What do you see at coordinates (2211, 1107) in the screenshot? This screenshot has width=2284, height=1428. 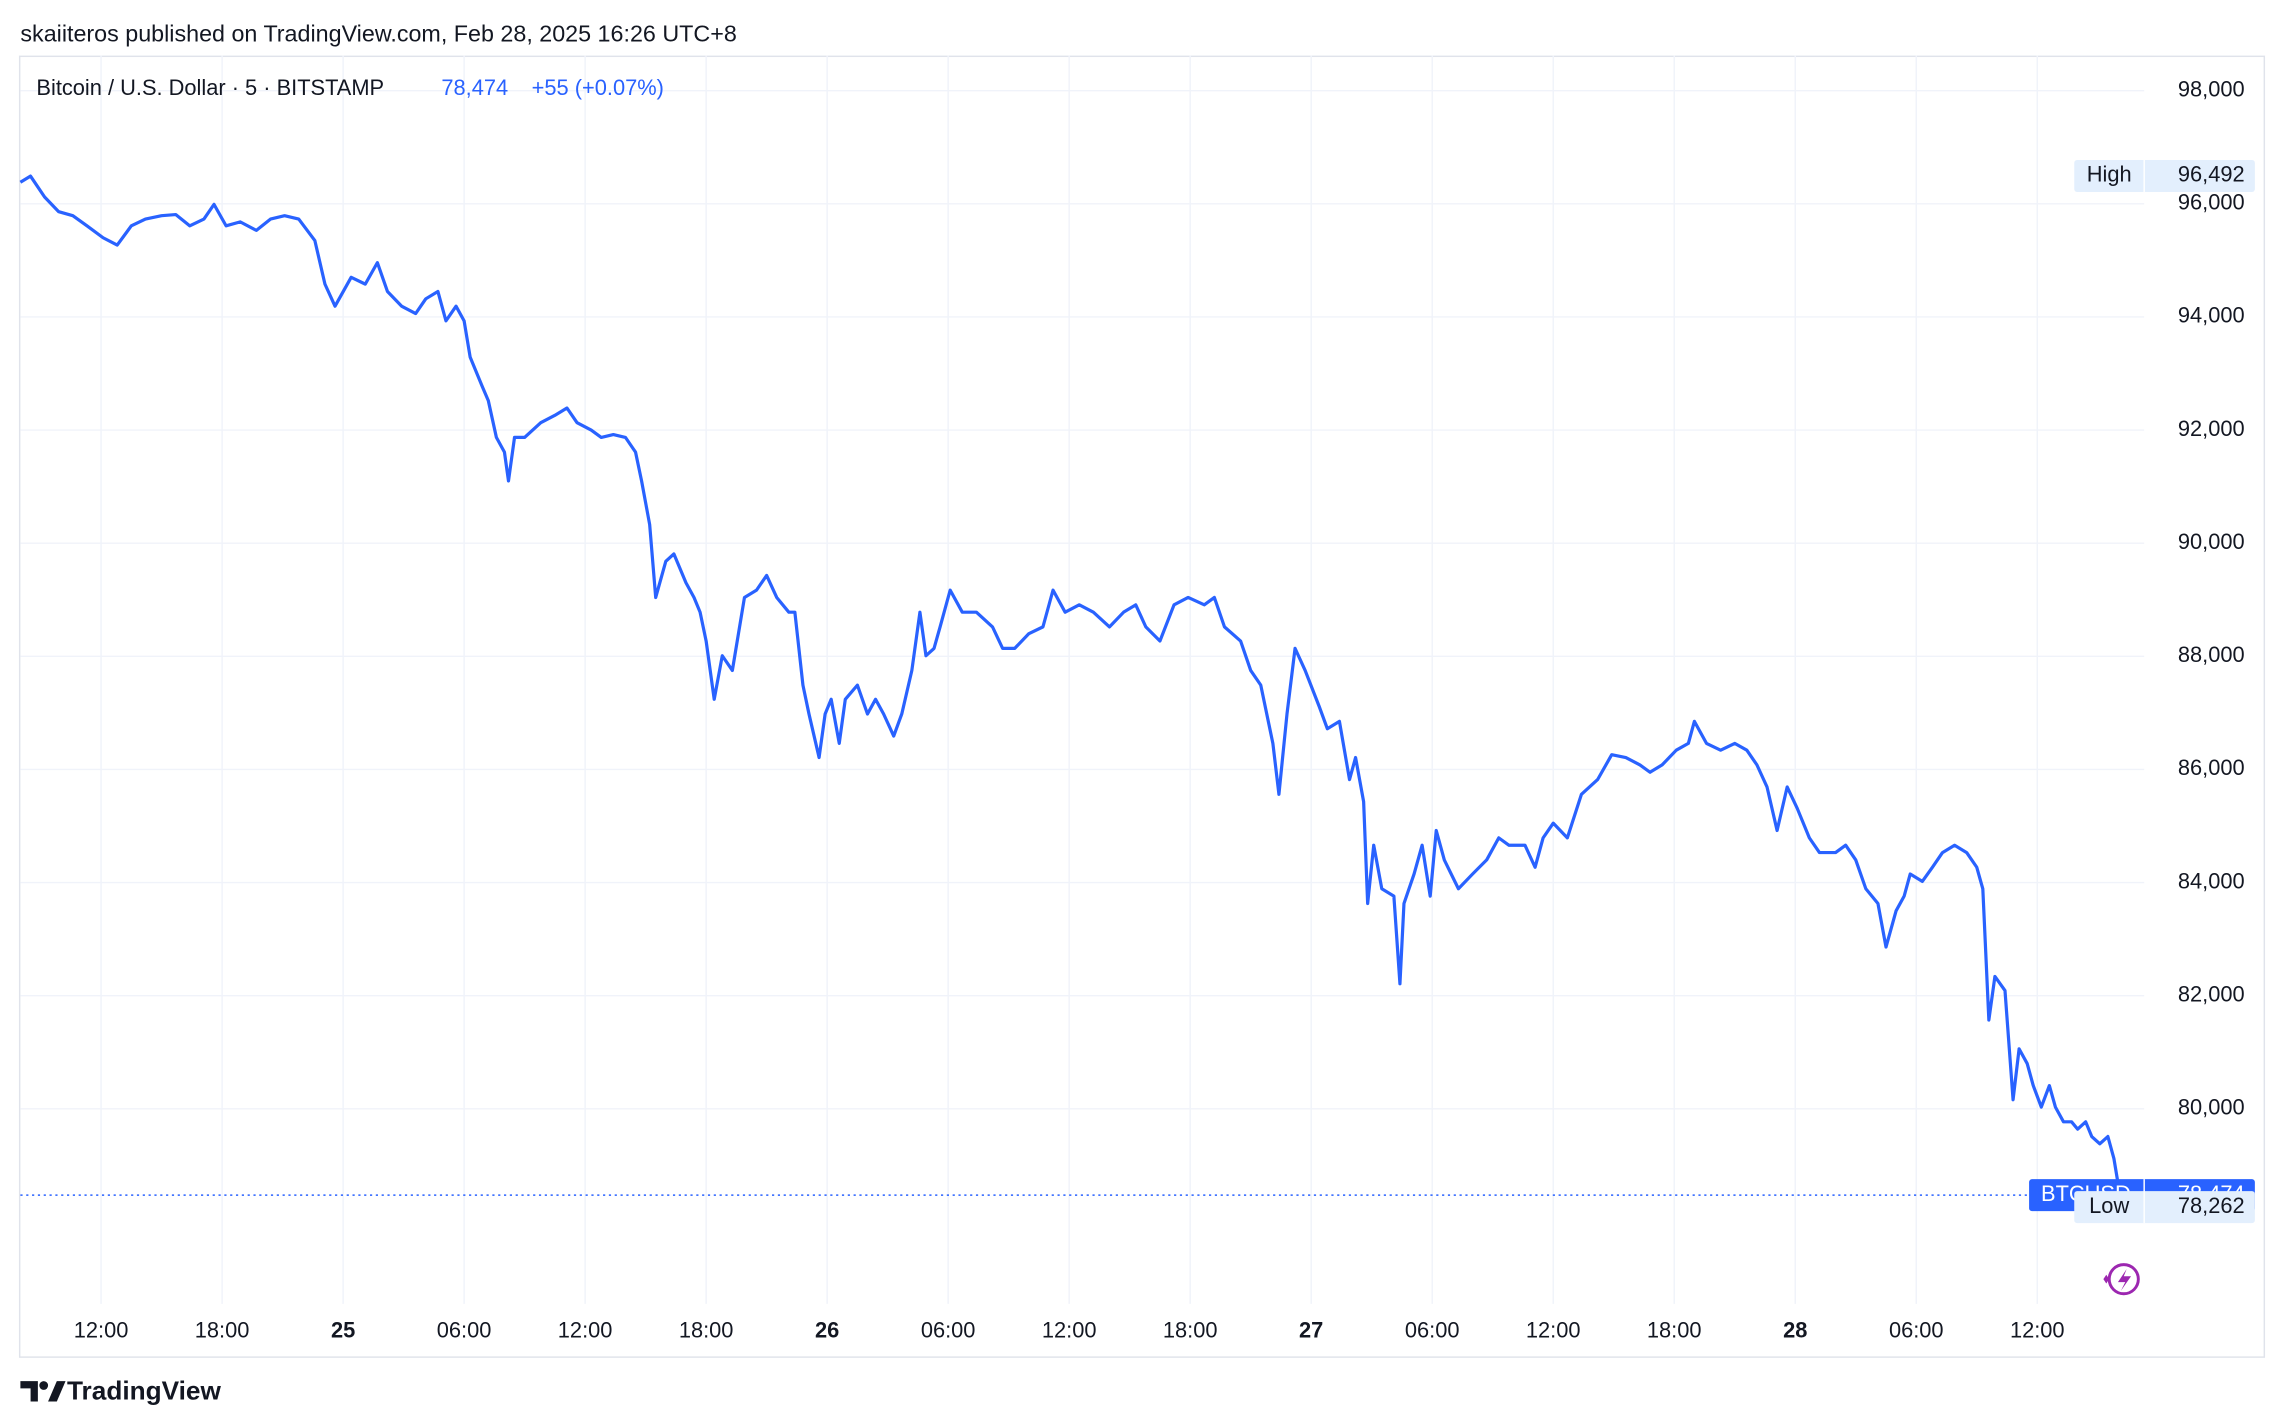 I see `y-tick-label: 80,000` at bounding box center [2211, 1107].